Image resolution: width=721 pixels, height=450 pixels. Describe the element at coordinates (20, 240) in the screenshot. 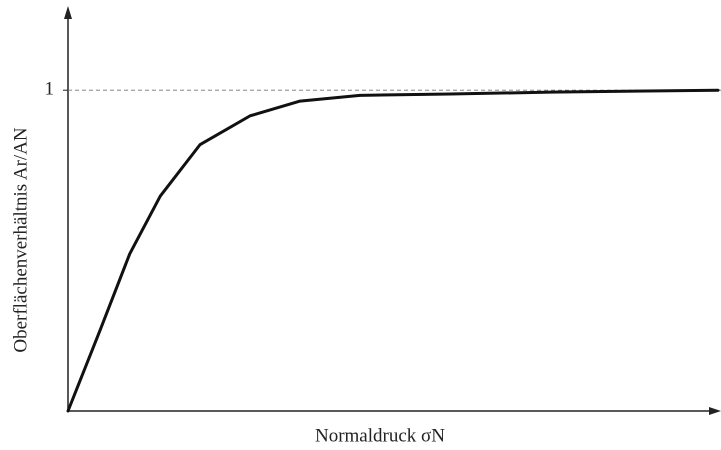

I see `y-axis-label: Oberflächenverhältnis Ar/AN` at that location.